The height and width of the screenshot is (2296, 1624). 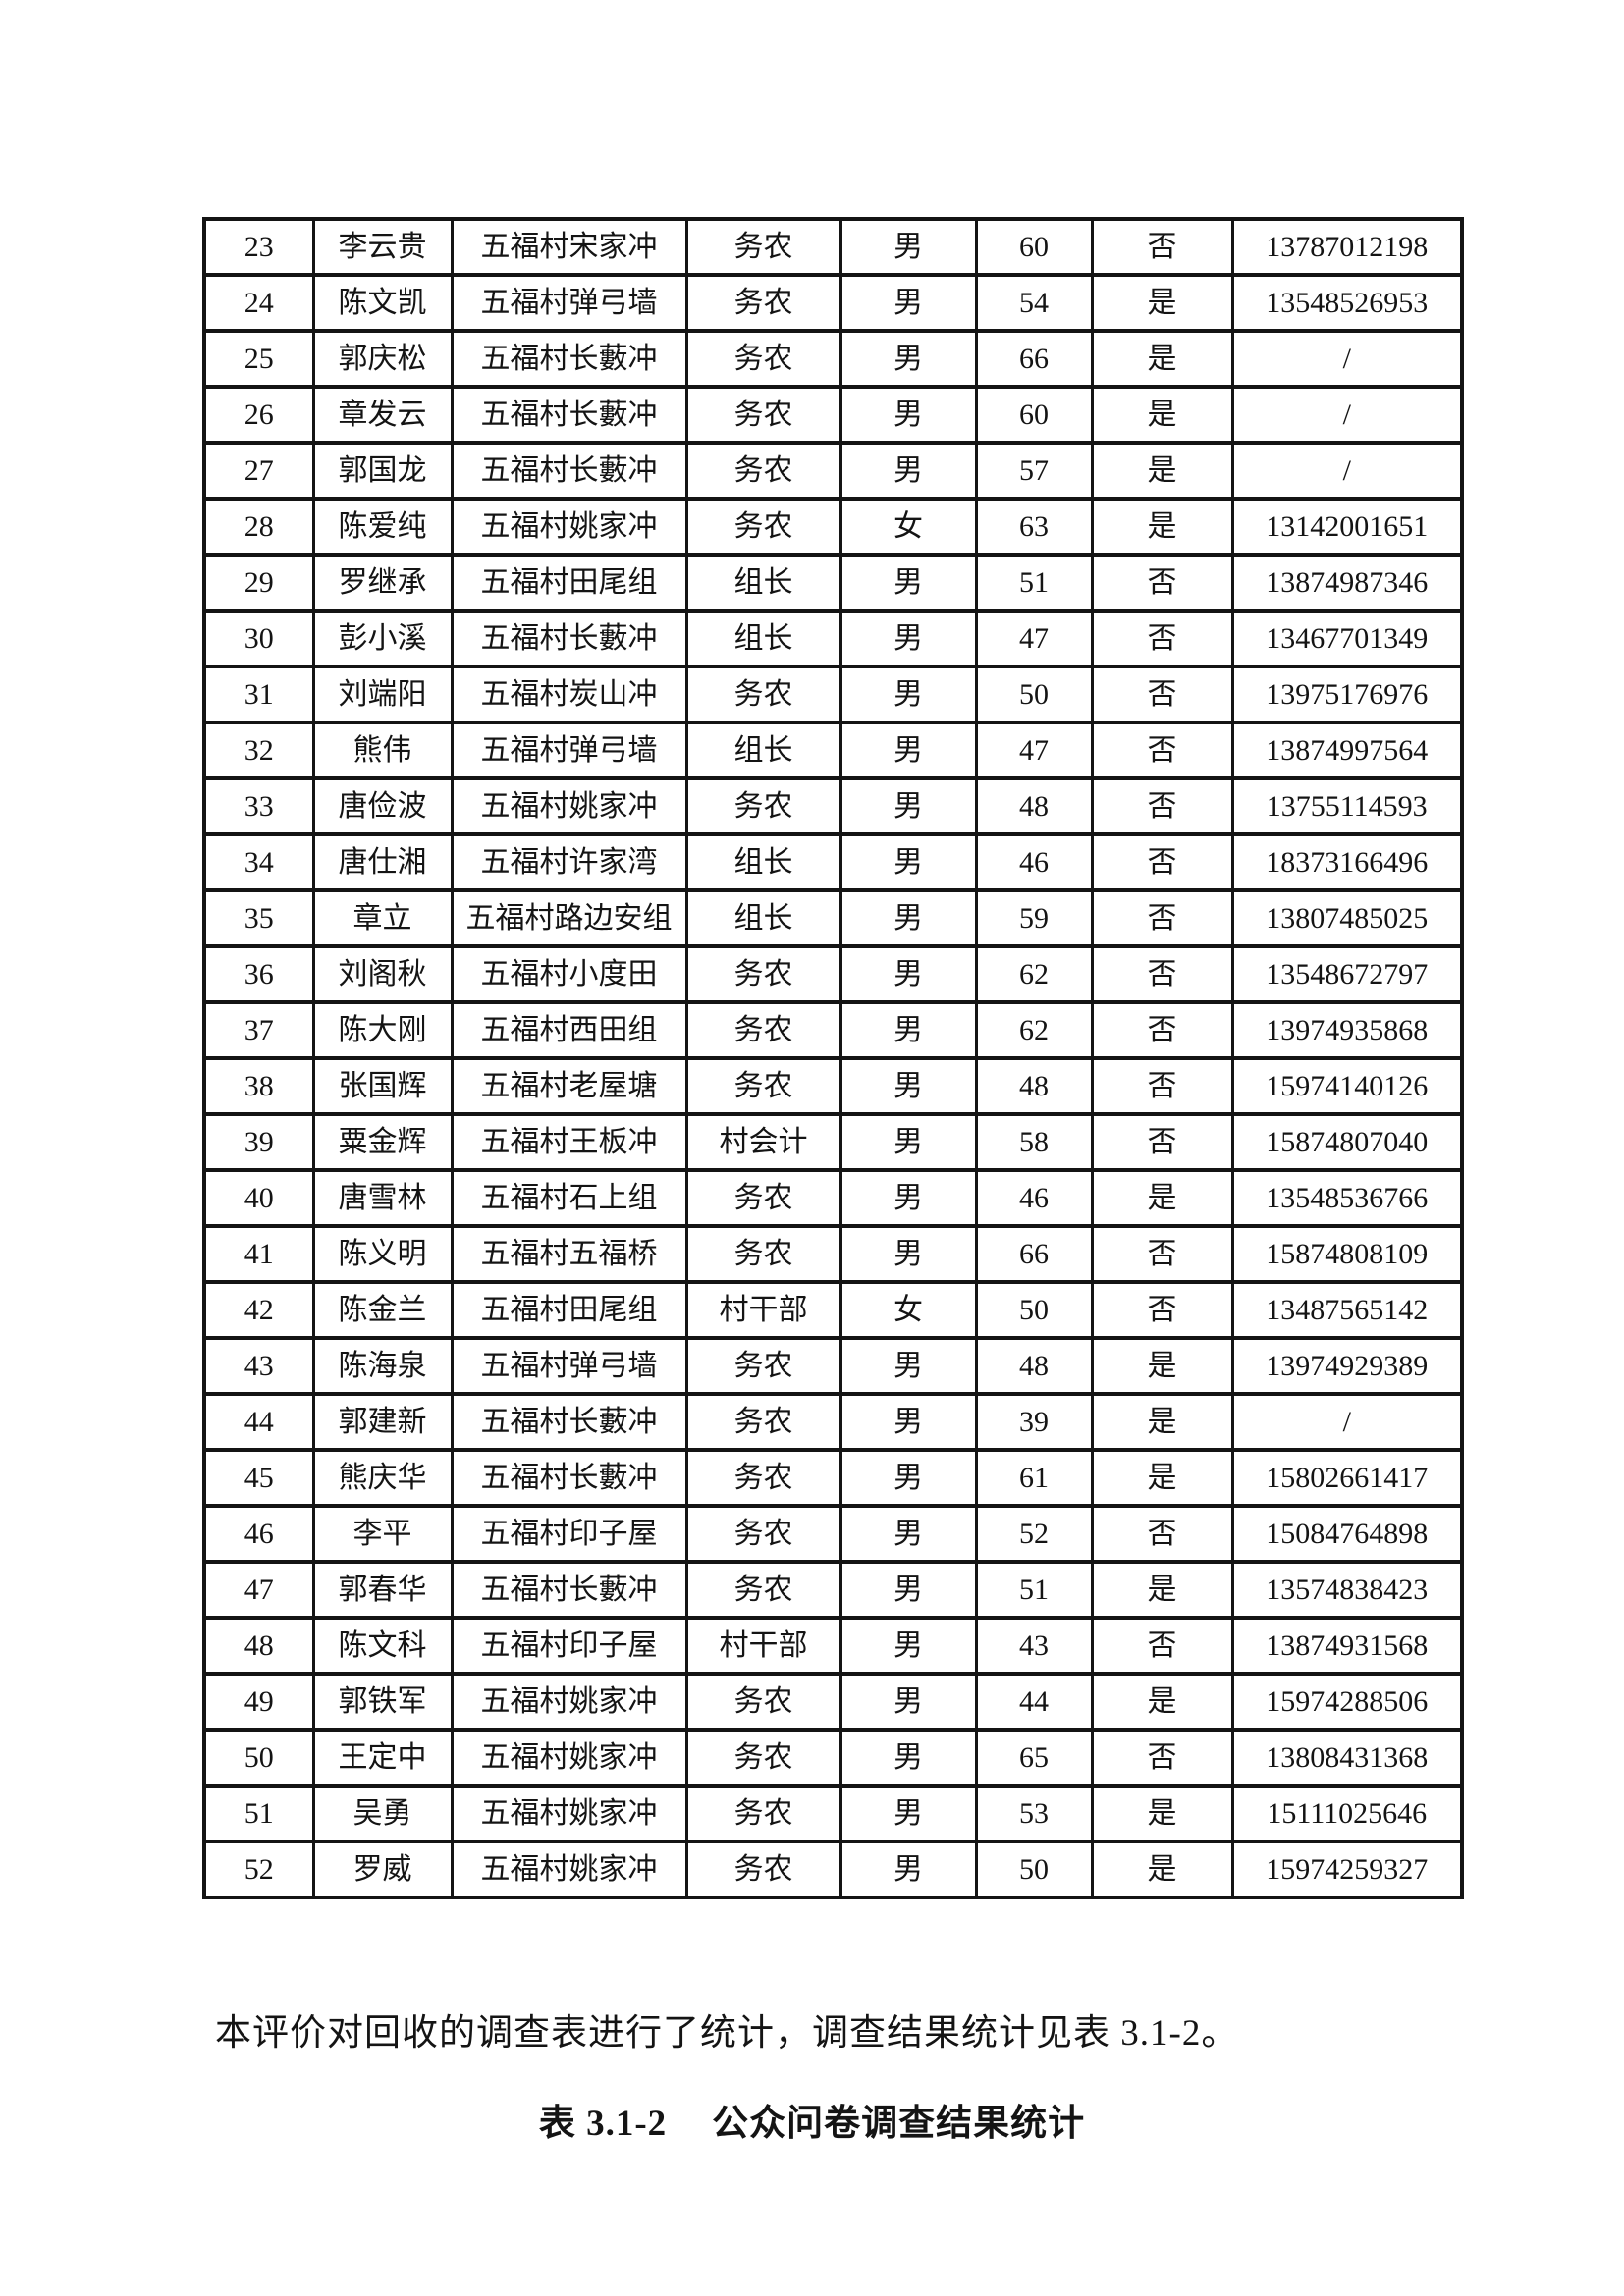 What do you see at coordinates (763, 1142) in the screenshot?
I see `table-cell: 村会计` at bounding box center [763, 1142].